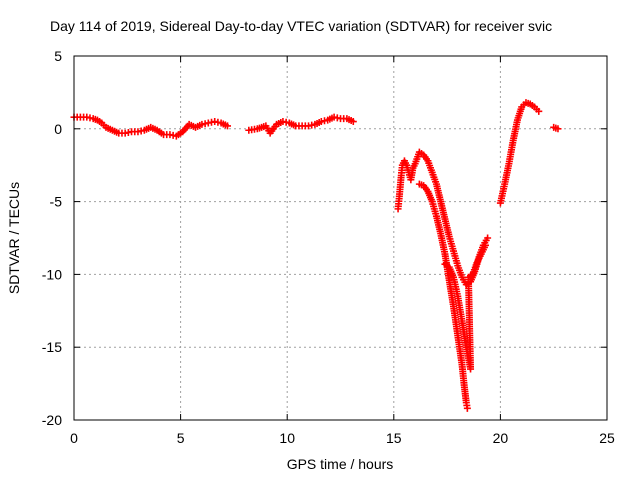  What do you see at coordinates (394, 438) in the screenshot?
I see `x-tick-label: 15` at bounding box center [394, 438].